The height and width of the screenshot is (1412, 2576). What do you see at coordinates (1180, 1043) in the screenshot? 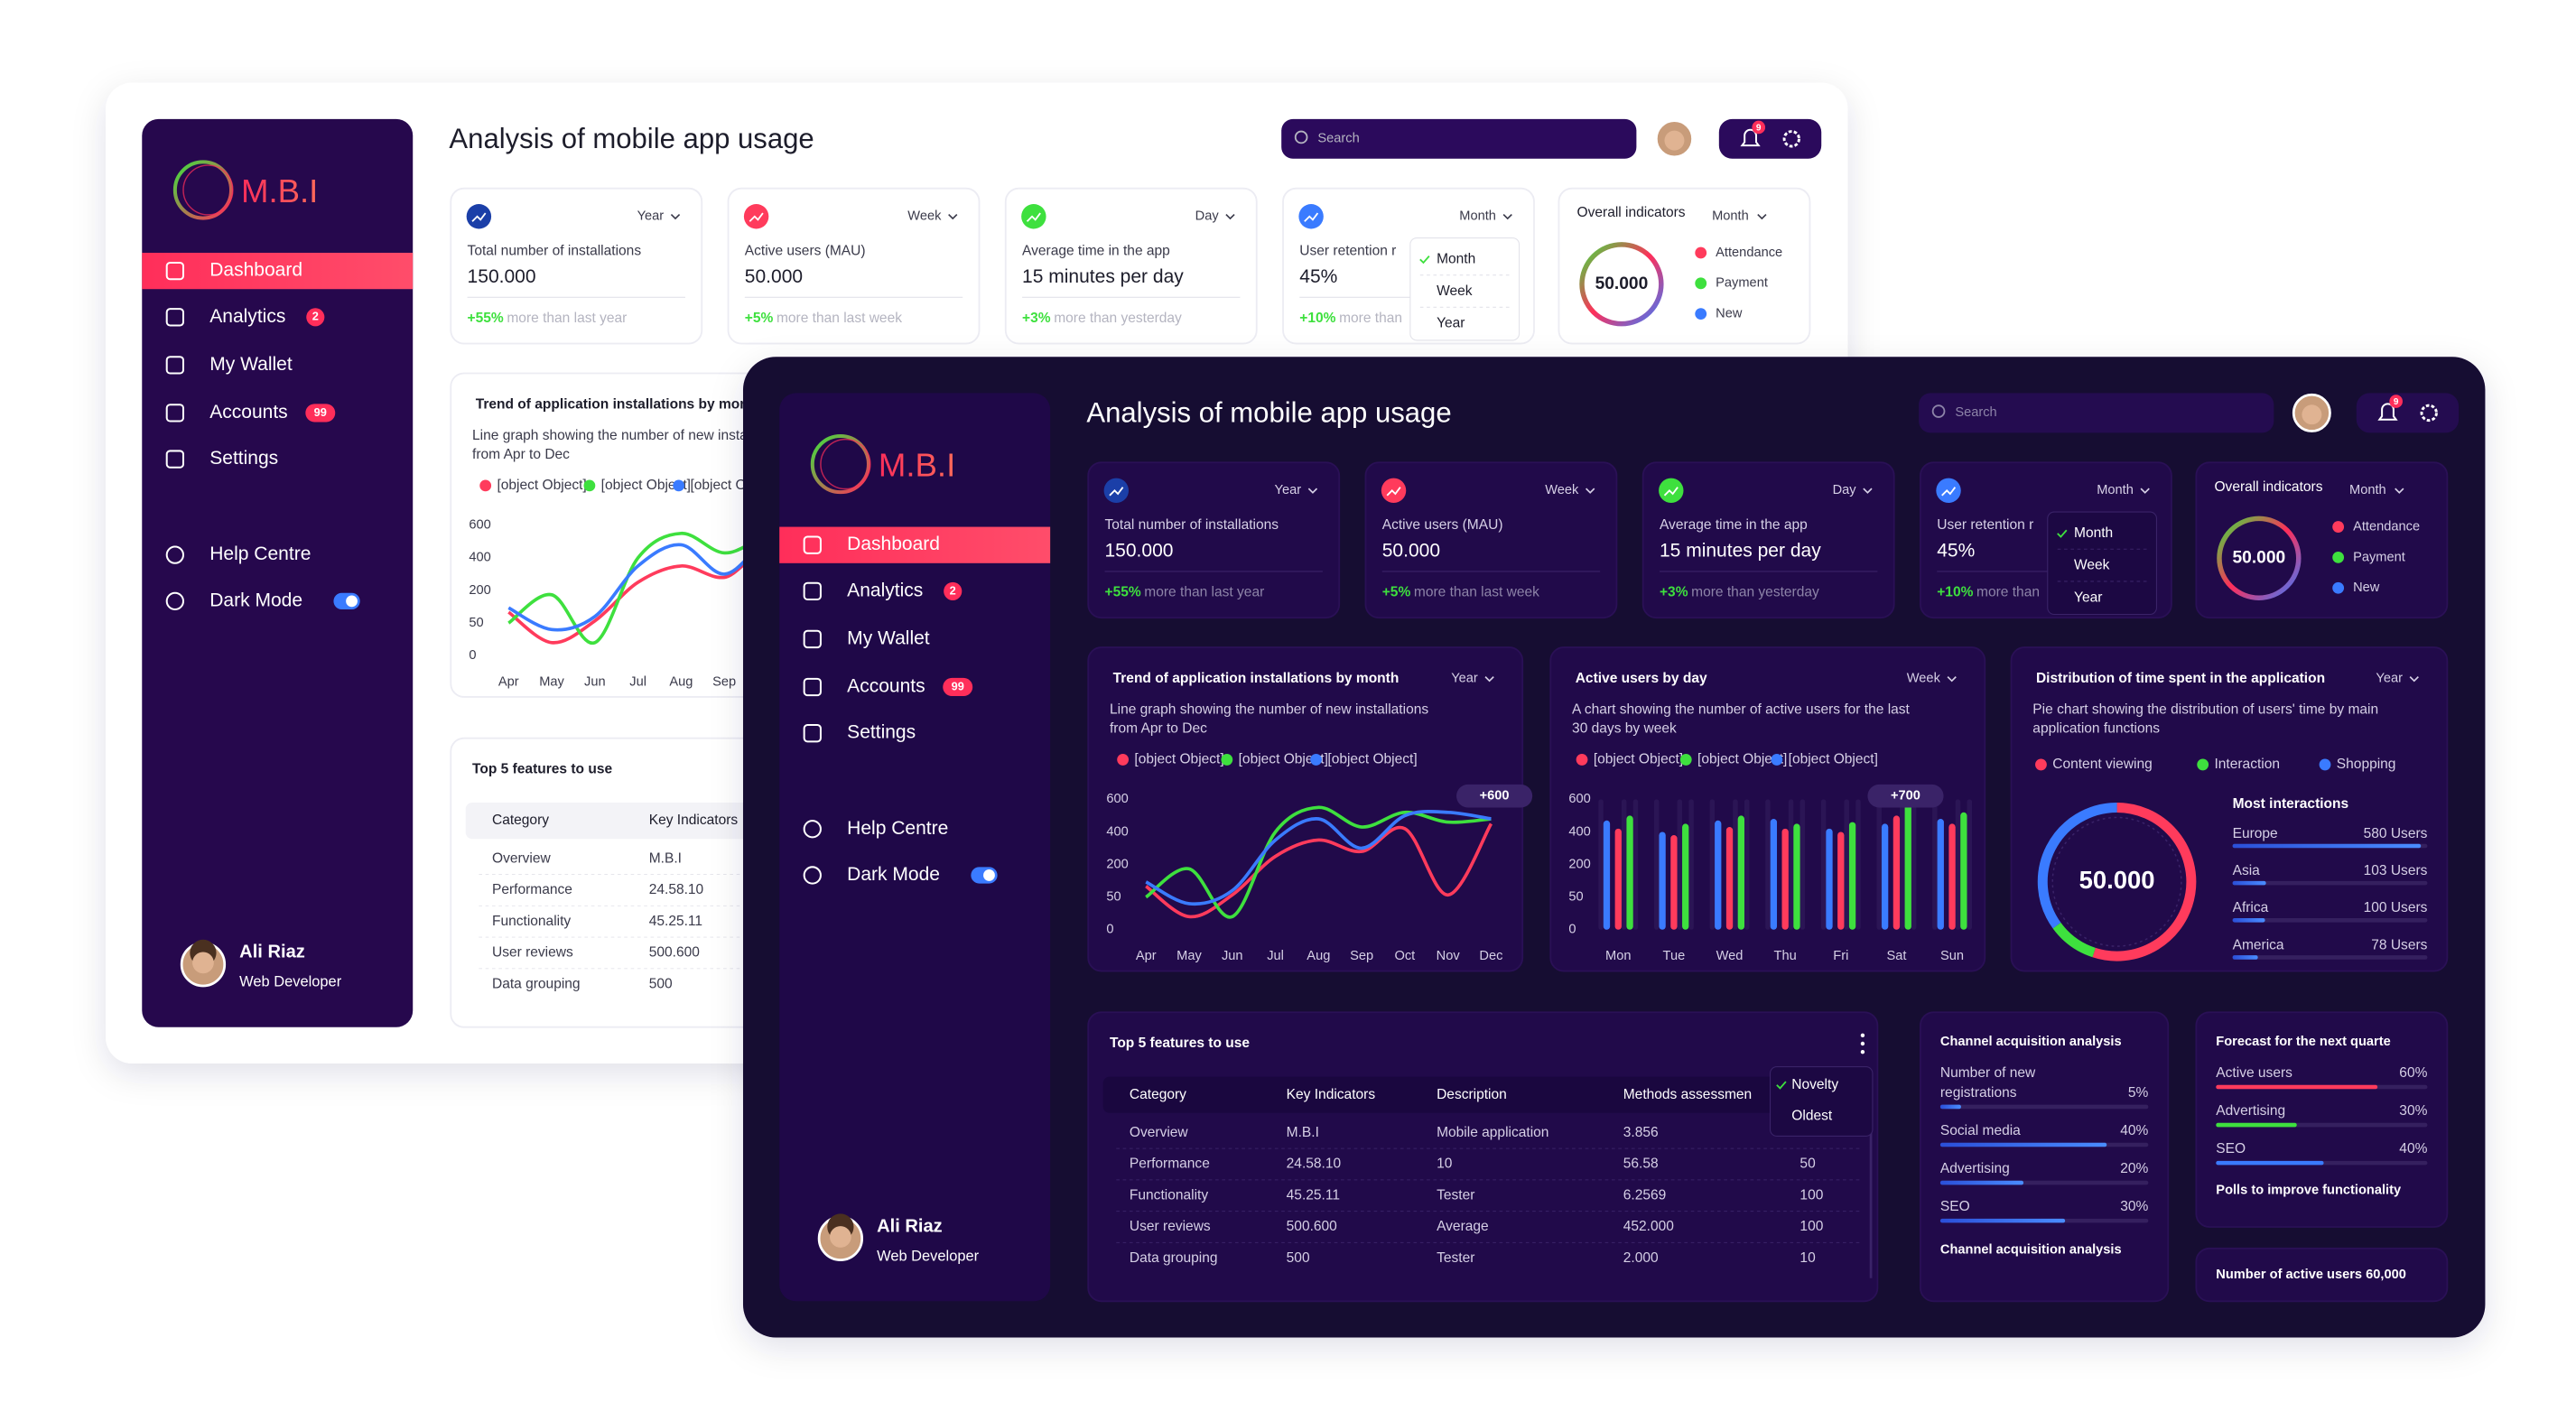
I see `table-title: Top 5 features to use` at bounding box center [1180, 1043].